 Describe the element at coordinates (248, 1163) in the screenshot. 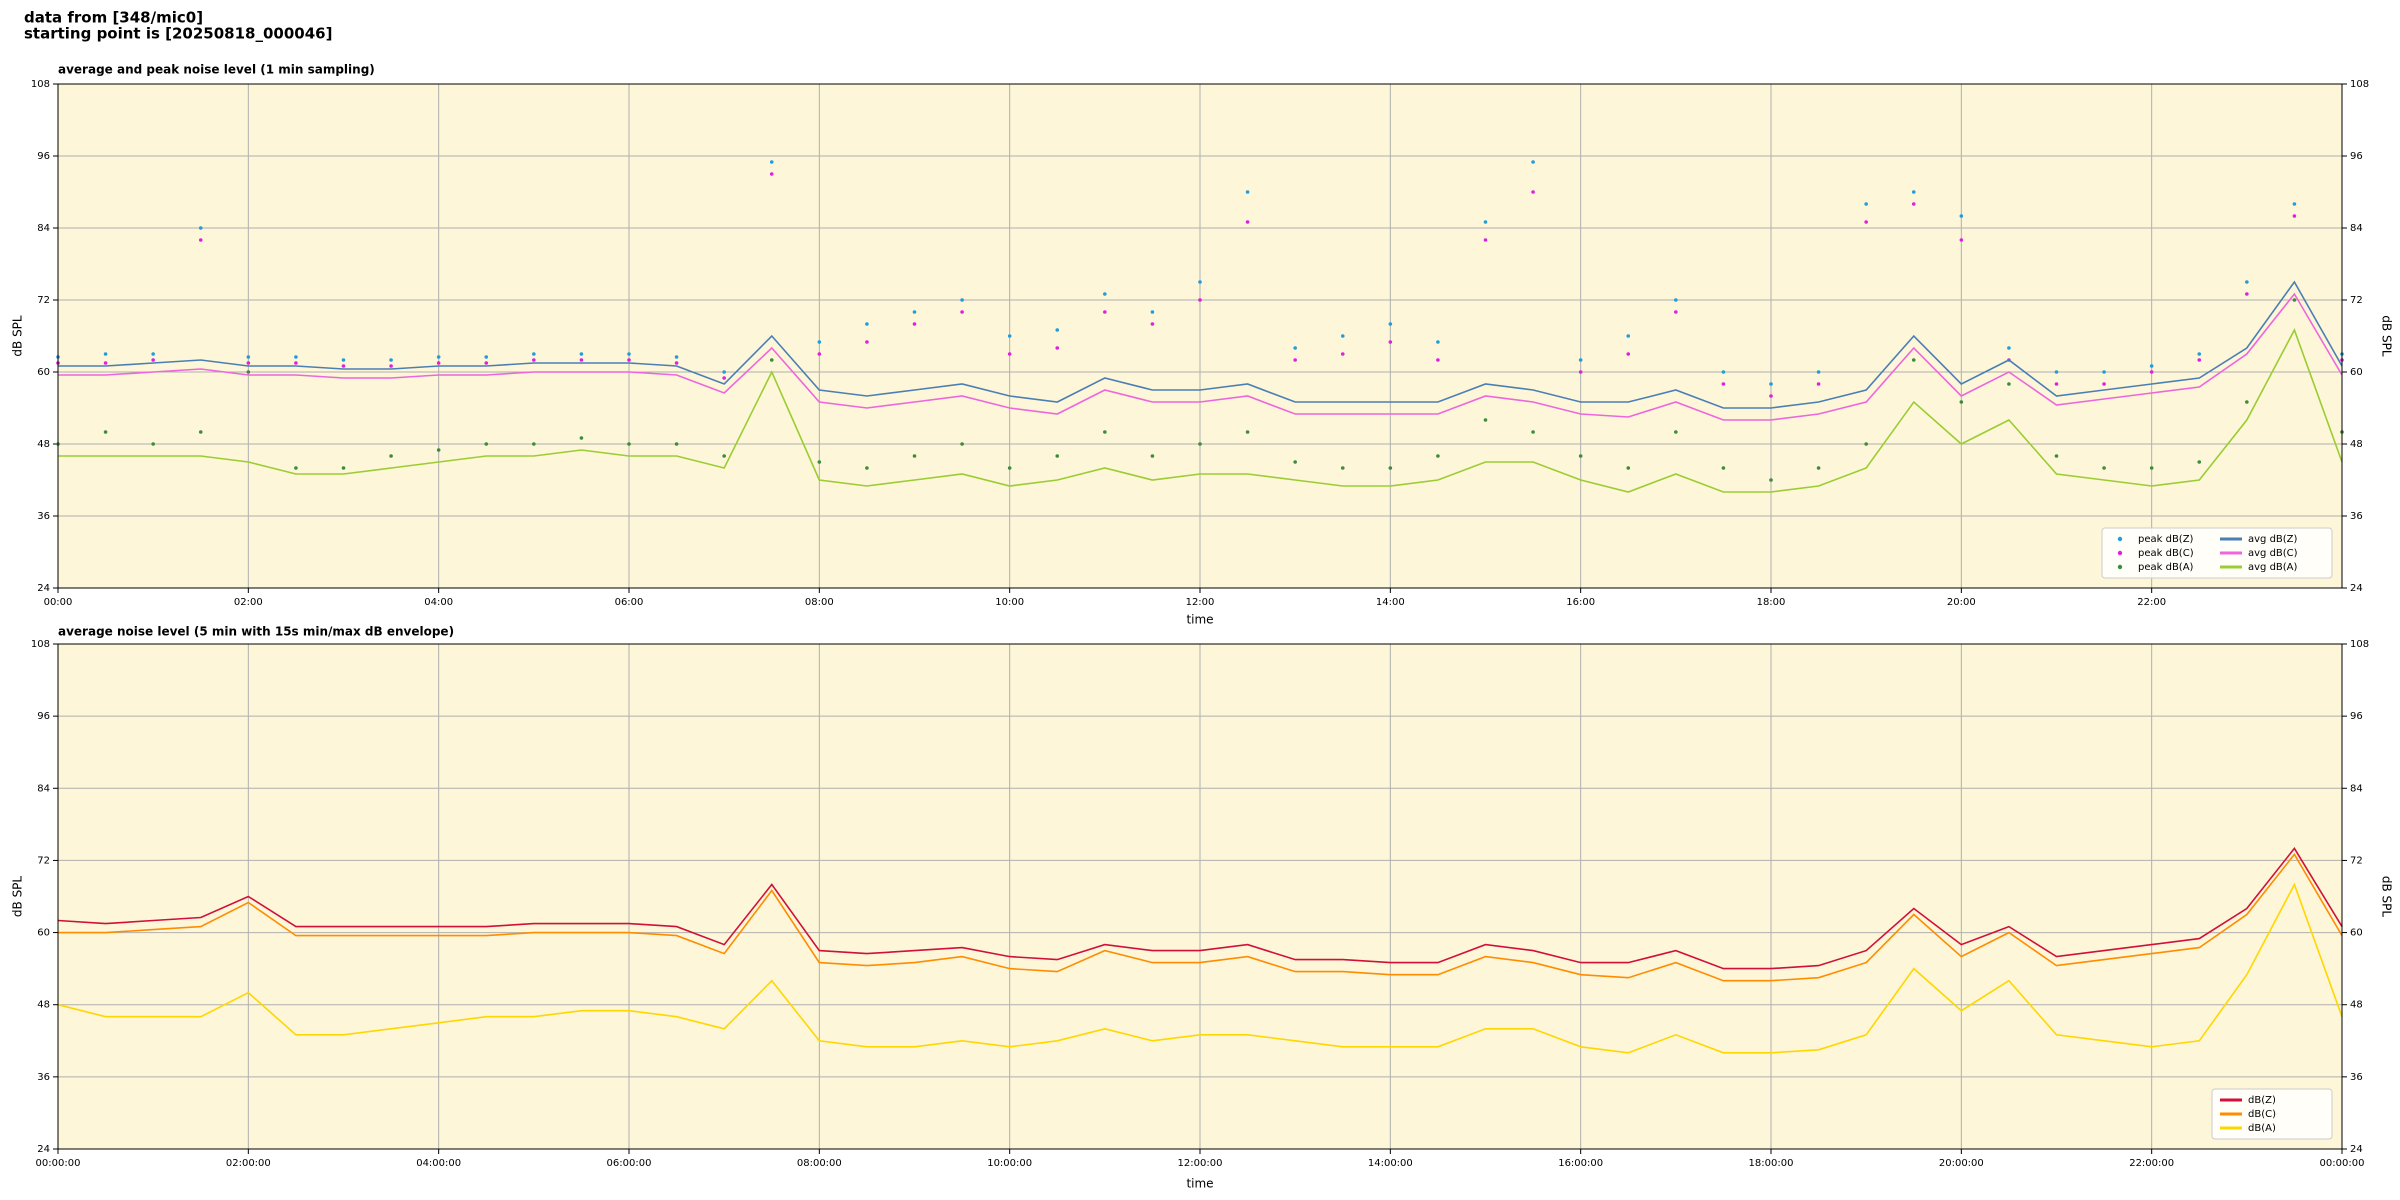

I see `x-tick-label: 02:00:00` at that location.